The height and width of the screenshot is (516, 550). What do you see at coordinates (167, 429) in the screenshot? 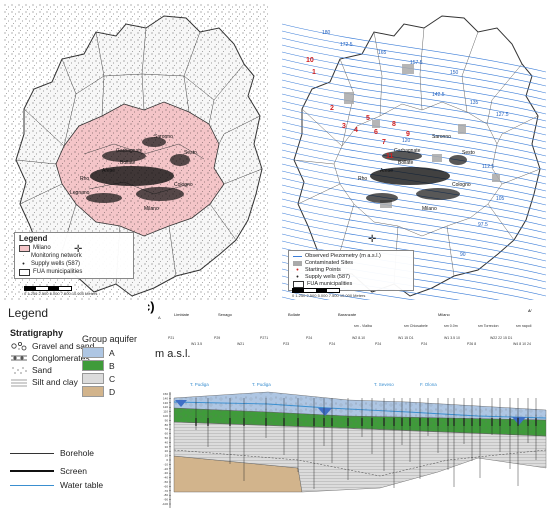
I see `y-tick-label: 70` at bounding box center [167, 429].